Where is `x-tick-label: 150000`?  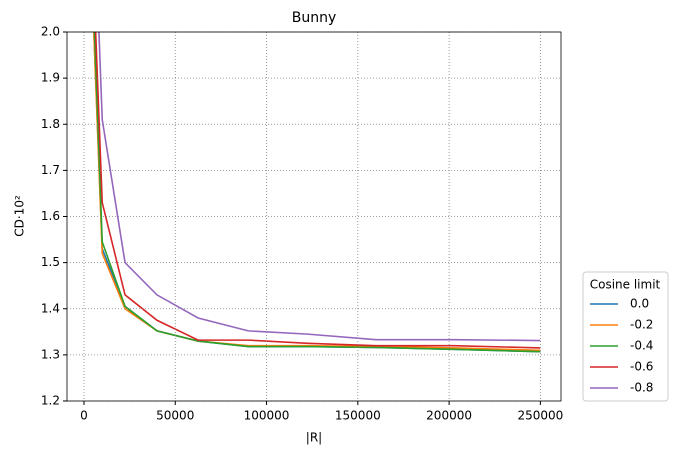 x-tick-label: 150000 is located at coordinates (358, 416).